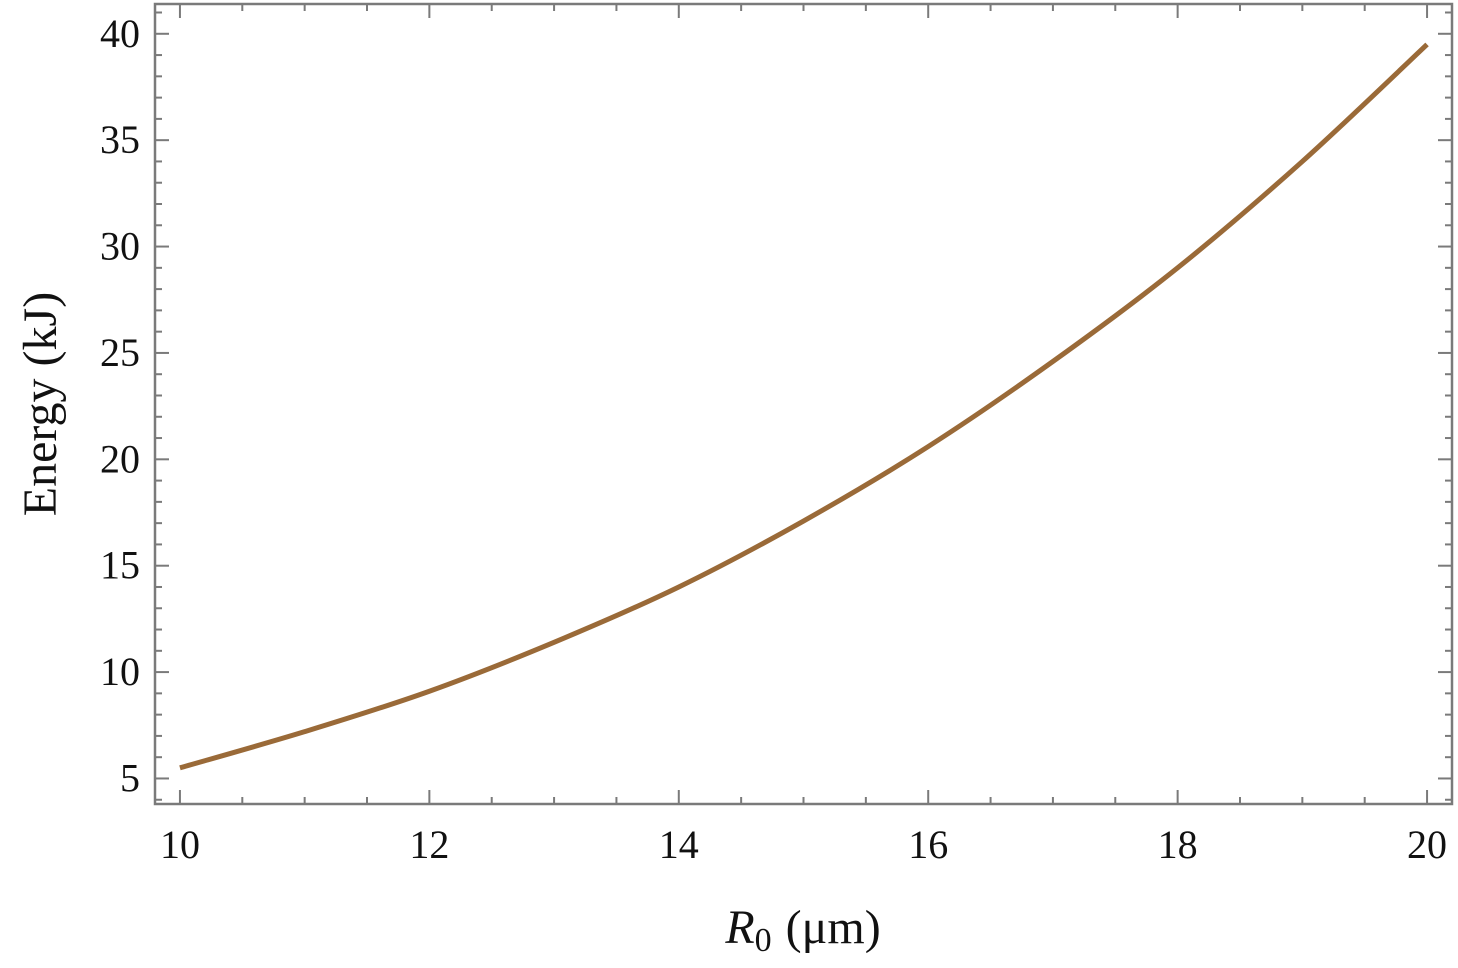 The height and width of the screenshot is (968, 1458). Describe the element at coordinates (1178, 844) in the screenshot. I see `x-tick-label: 18` at that location.